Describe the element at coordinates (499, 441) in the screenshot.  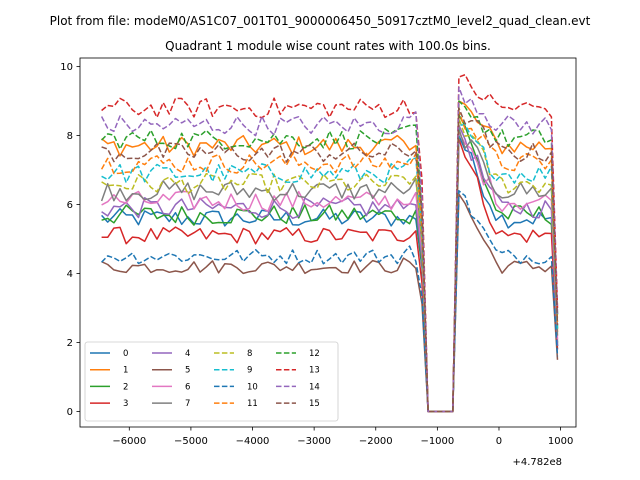
I see `x-tick-label: 0` at that location.